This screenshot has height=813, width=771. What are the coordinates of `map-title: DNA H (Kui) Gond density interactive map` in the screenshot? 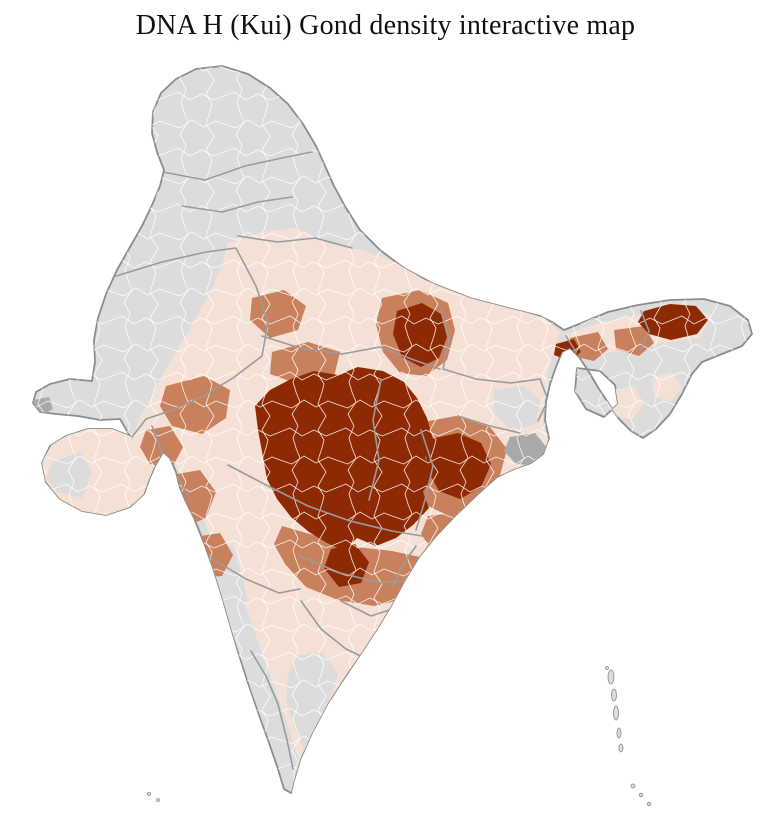 It's located at (385, 25).